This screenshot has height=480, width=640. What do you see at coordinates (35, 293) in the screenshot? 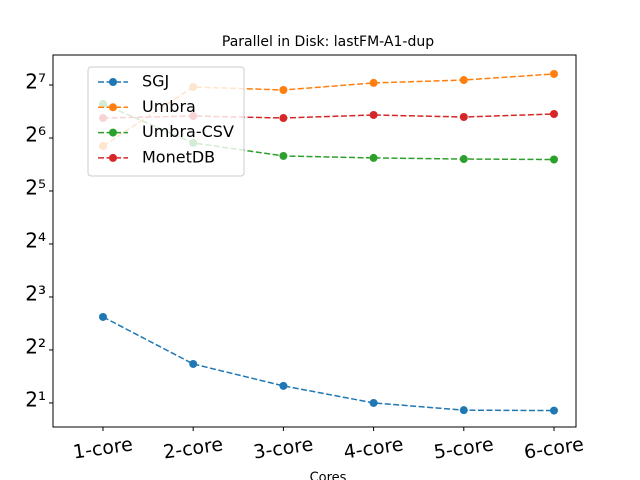
I see `y-tick-label: 2³` at bounding box center [35, 293].